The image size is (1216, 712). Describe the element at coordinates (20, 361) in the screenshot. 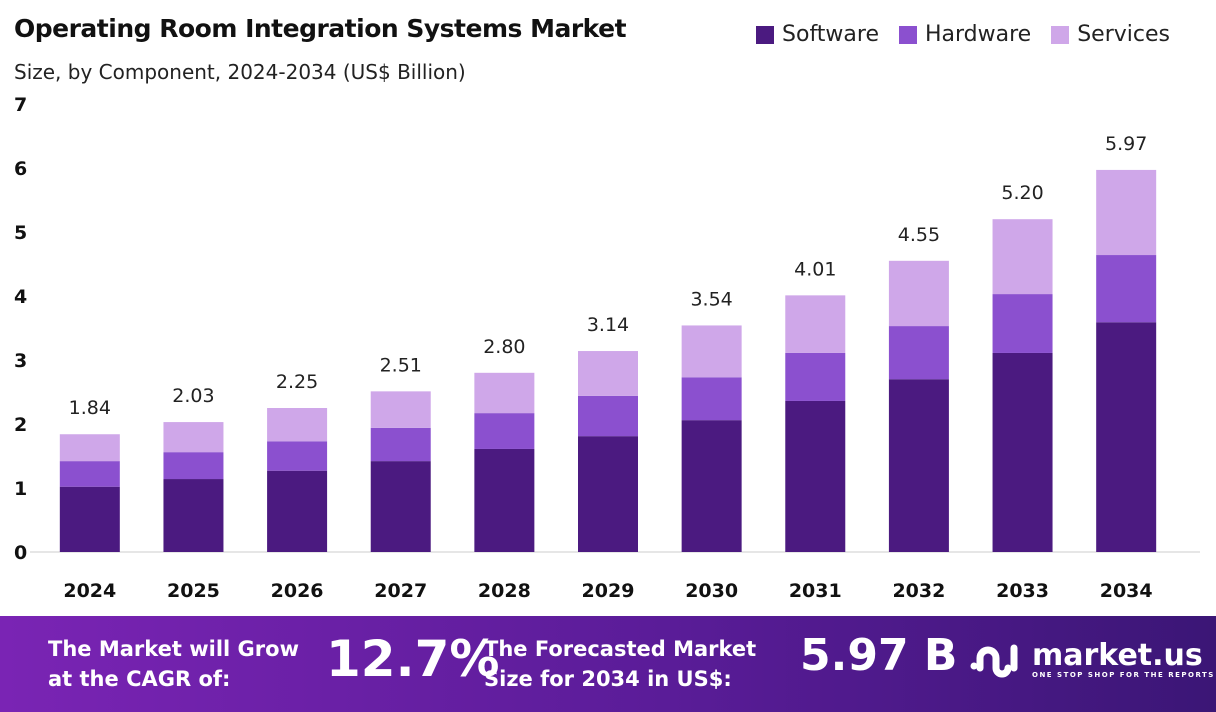

I see `y-tick-label: 3` at that location.